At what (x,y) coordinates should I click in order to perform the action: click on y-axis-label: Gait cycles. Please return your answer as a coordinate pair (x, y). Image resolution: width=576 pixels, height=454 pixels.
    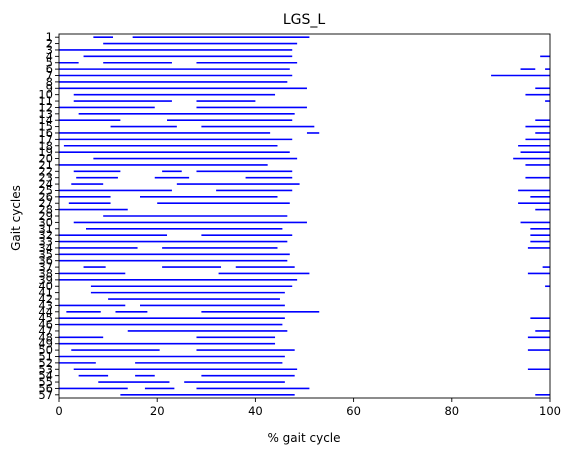
    Looking at the image, I should click on (16, 218).